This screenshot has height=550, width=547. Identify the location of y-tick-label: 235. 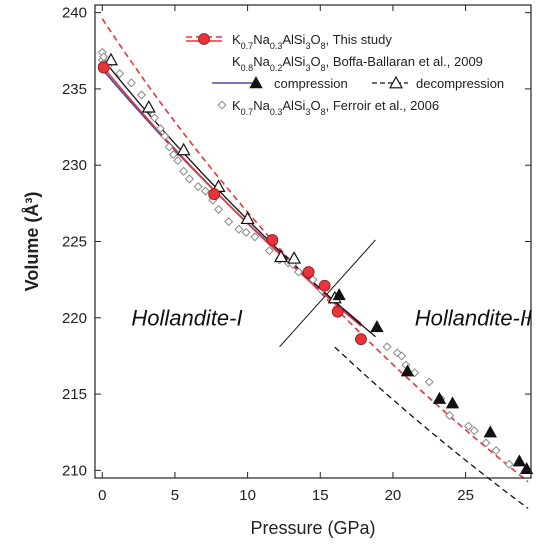
(74, 89).